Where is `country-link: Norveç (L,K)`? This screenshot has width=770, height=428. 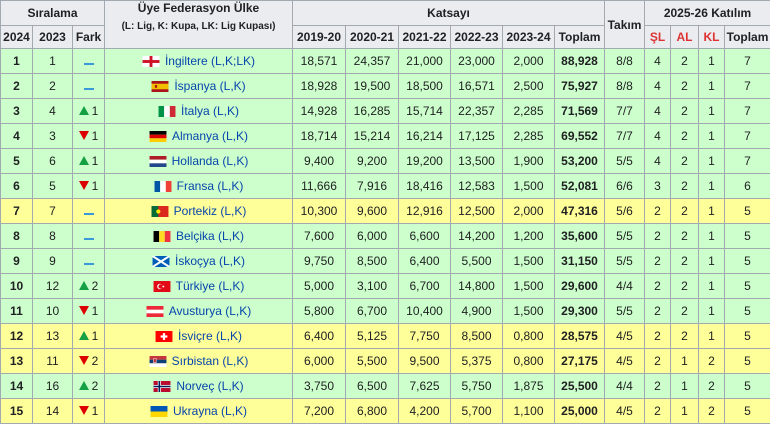 country-link: Norveç (L,K) is located at coordinates (210, 386).